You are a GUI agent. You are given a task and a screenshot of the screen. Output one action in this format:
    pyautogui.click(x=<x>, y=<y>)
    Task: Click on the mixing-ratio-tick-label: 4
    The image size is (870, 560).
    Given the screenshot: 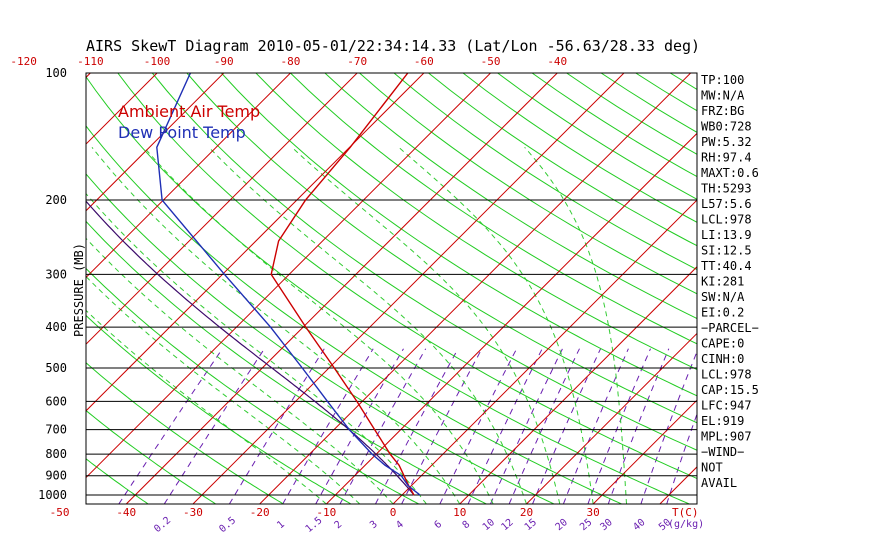 What is the action you would take?
    pyautogui.click(x=400, y=525)
    